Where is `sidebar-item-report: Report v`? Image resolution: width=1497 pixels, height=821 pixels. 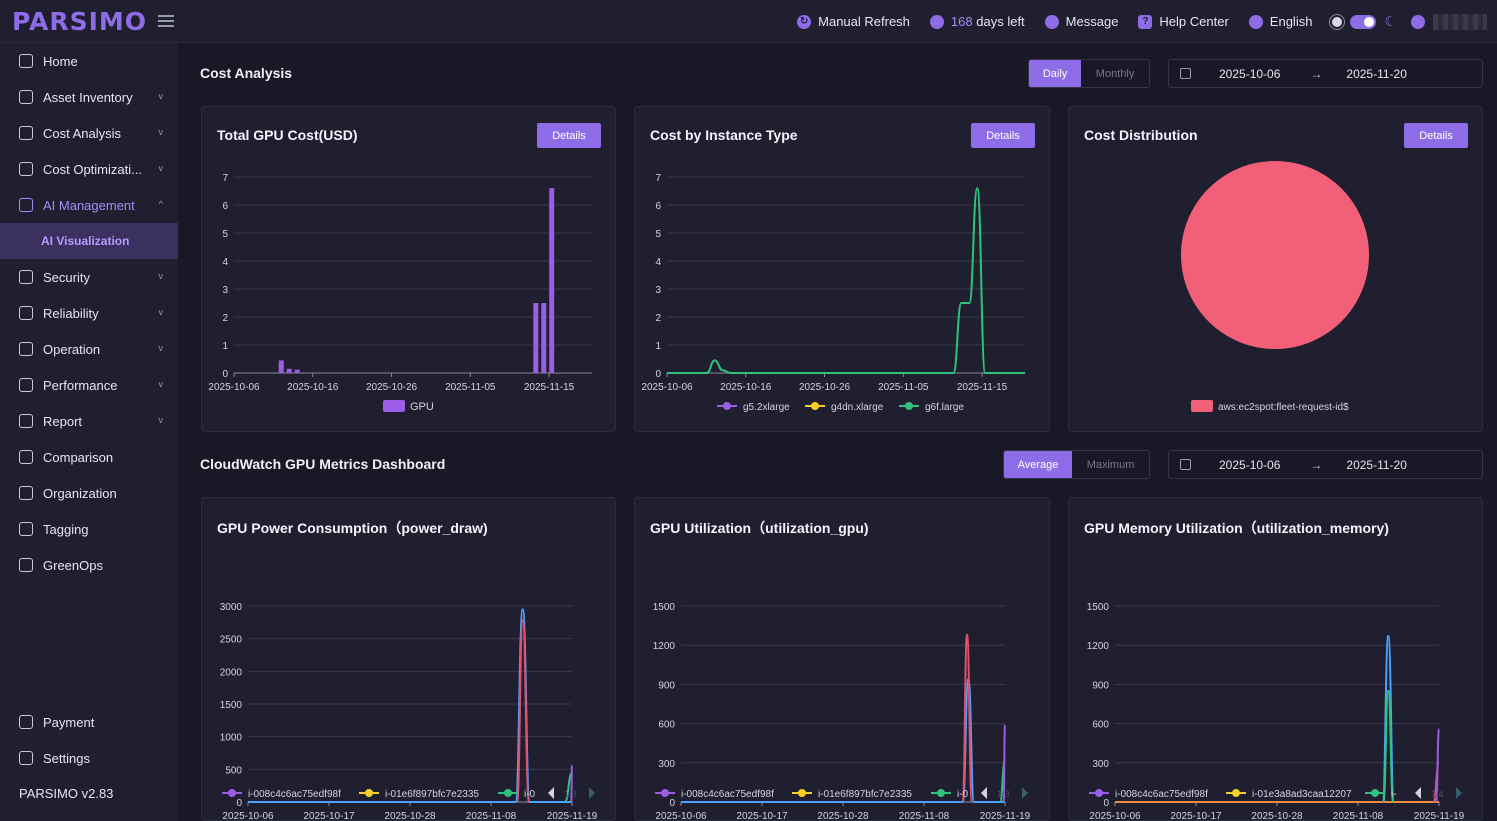
sidebar-item-report: Report v is located at coordinates (89, 421).